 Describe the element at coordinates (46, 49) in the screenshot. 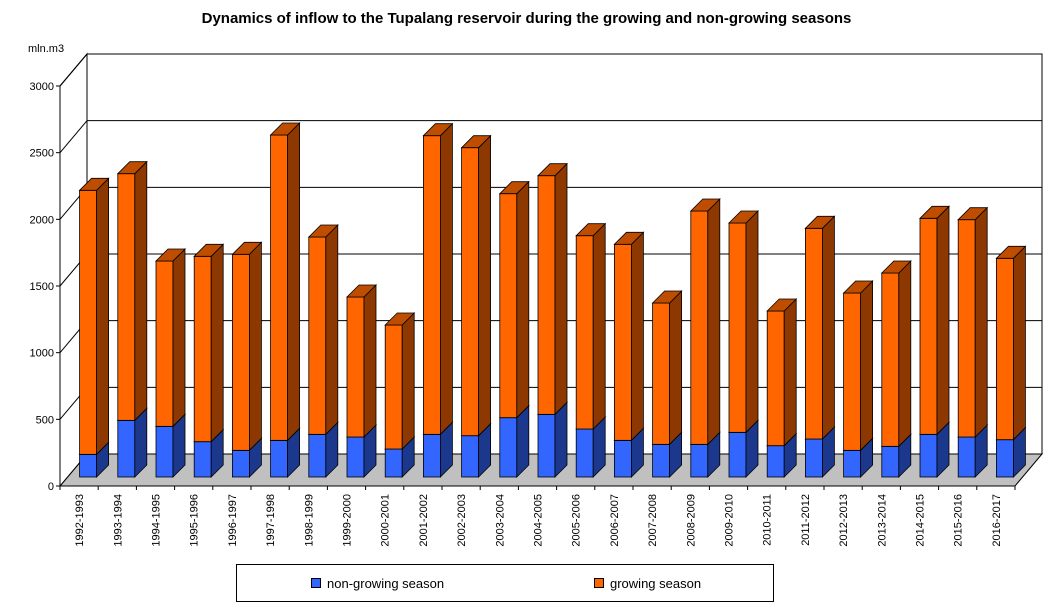

I see `y-axis-label: mln.m3` at that location.